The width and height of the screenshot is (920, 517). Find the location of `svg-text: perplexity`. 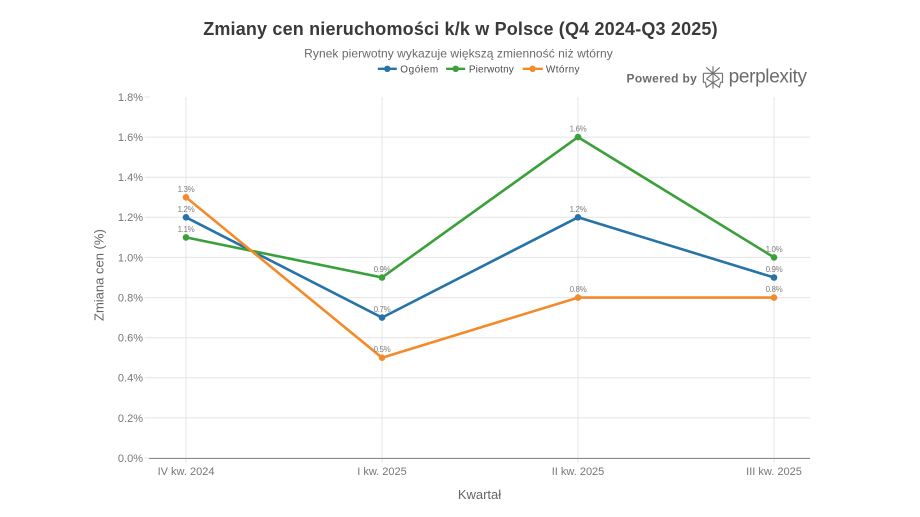

svg-text: perplexity is located at coordinates (768, 76).